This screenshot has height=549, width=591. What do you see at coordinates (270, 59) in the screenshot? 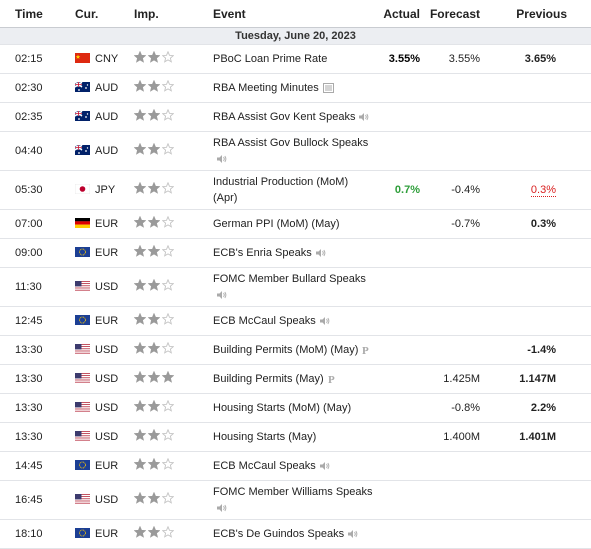
I see `event-name: PBoC Loan Prime Rate` at bounding box center [270, 59].